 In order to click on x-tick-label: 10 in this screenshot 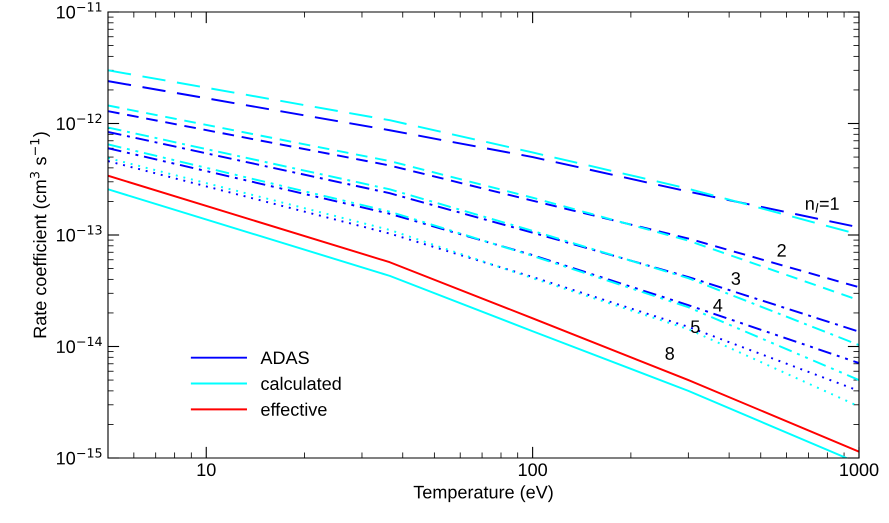, I will do `click(207, 469)`.